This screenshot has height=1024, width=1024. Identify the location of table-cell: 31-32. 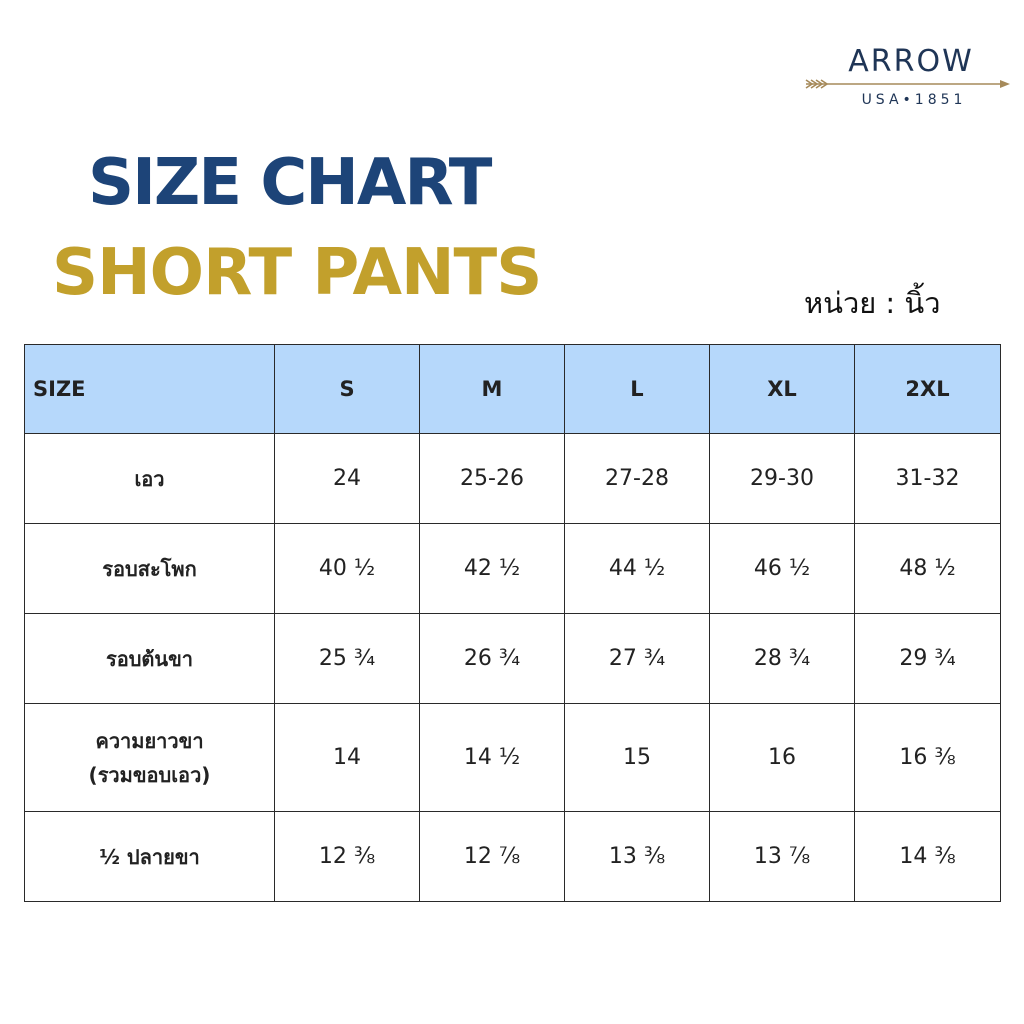
(927, 478).